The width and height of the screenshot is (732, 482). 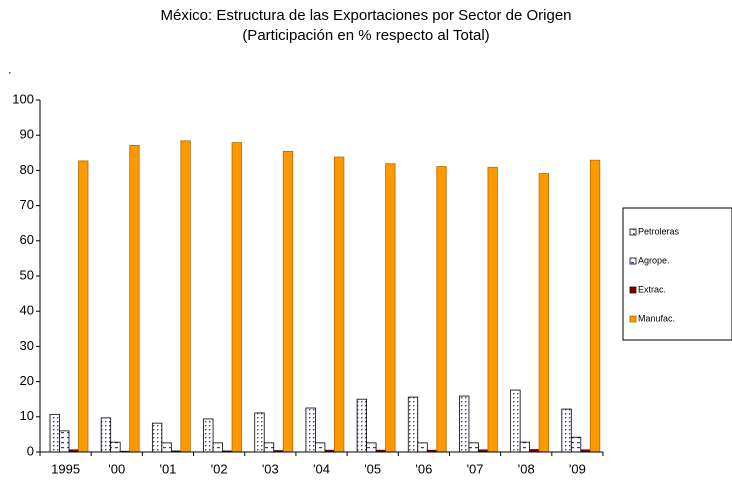 What do you see at coordinates (423, 468) in the screenshot?
I see `x-tick-label: '06` at bounding box center [423, 468].